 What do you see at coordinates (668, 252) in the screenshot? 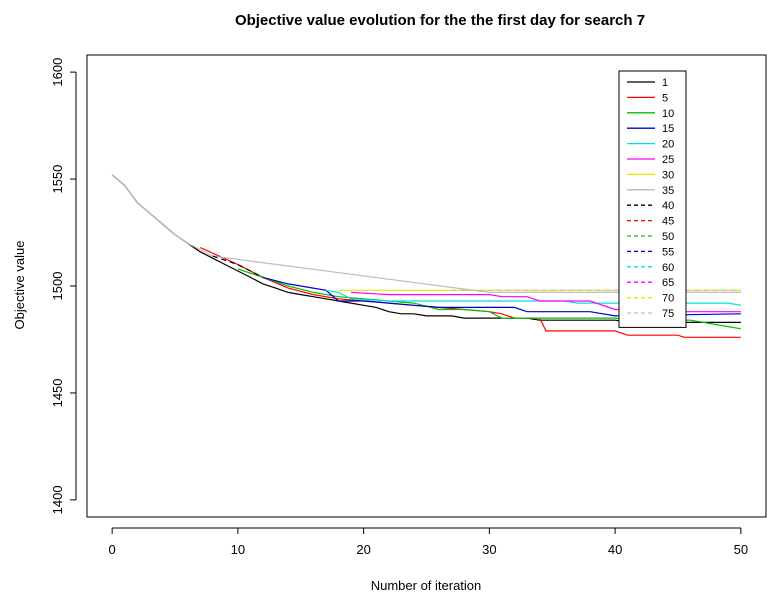
I see `legend-label: 55` at bounding box center [668, 252].